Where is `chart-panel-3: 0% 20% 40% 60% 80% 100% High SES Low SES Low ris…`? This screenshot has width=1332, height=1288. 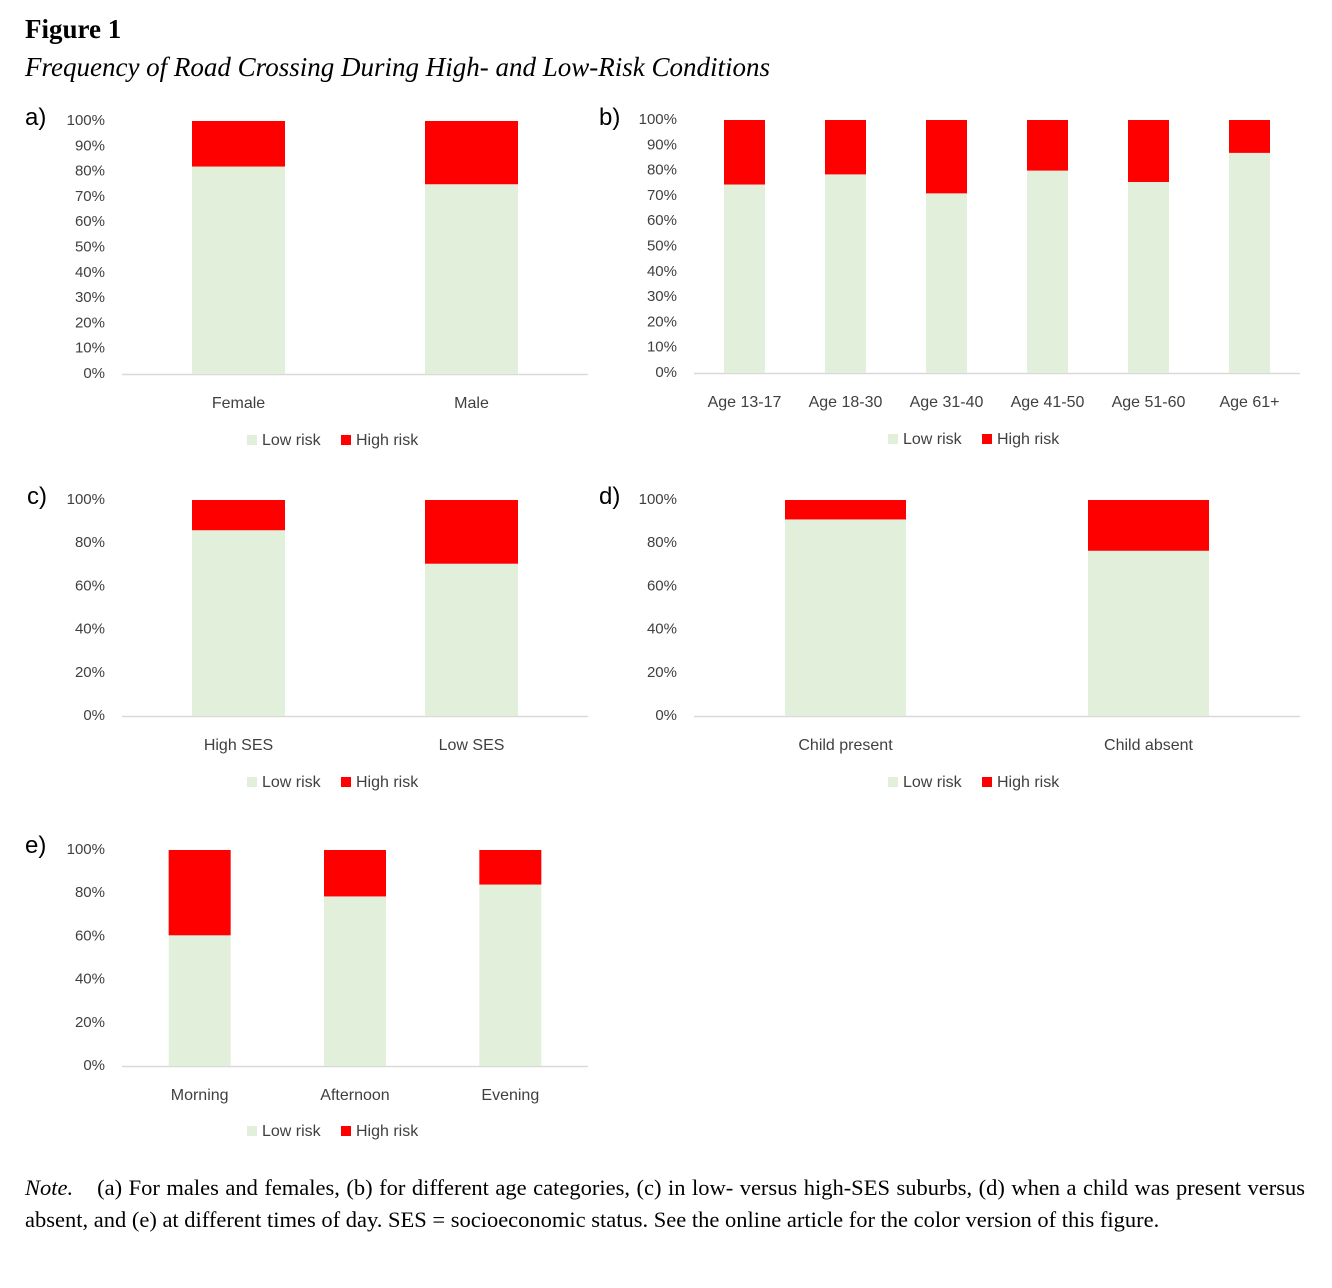 chart-panel-3: 0% 20% 40% 60% 80% 100% High SES Low SES Low ris… is located at coordinates (327, 641).